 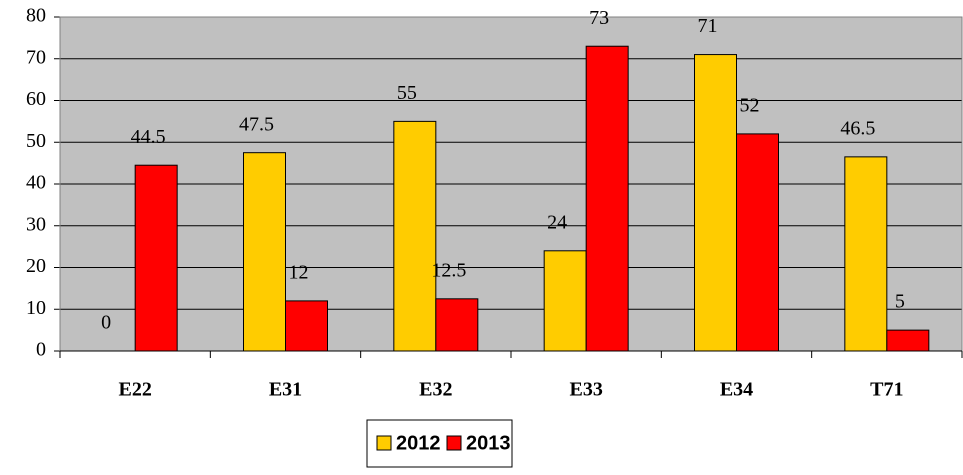 I want to click on x-tick-label: E22, so click(x=134, y=390).